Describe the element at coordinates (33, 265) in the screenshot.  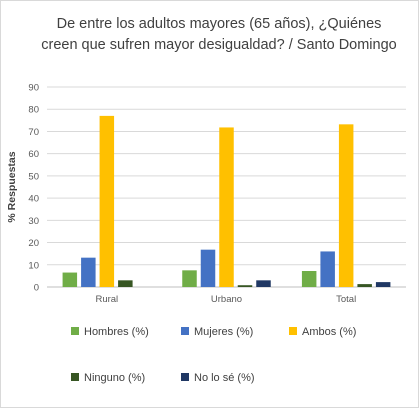
I see `y-tick-label: 10` at that location.